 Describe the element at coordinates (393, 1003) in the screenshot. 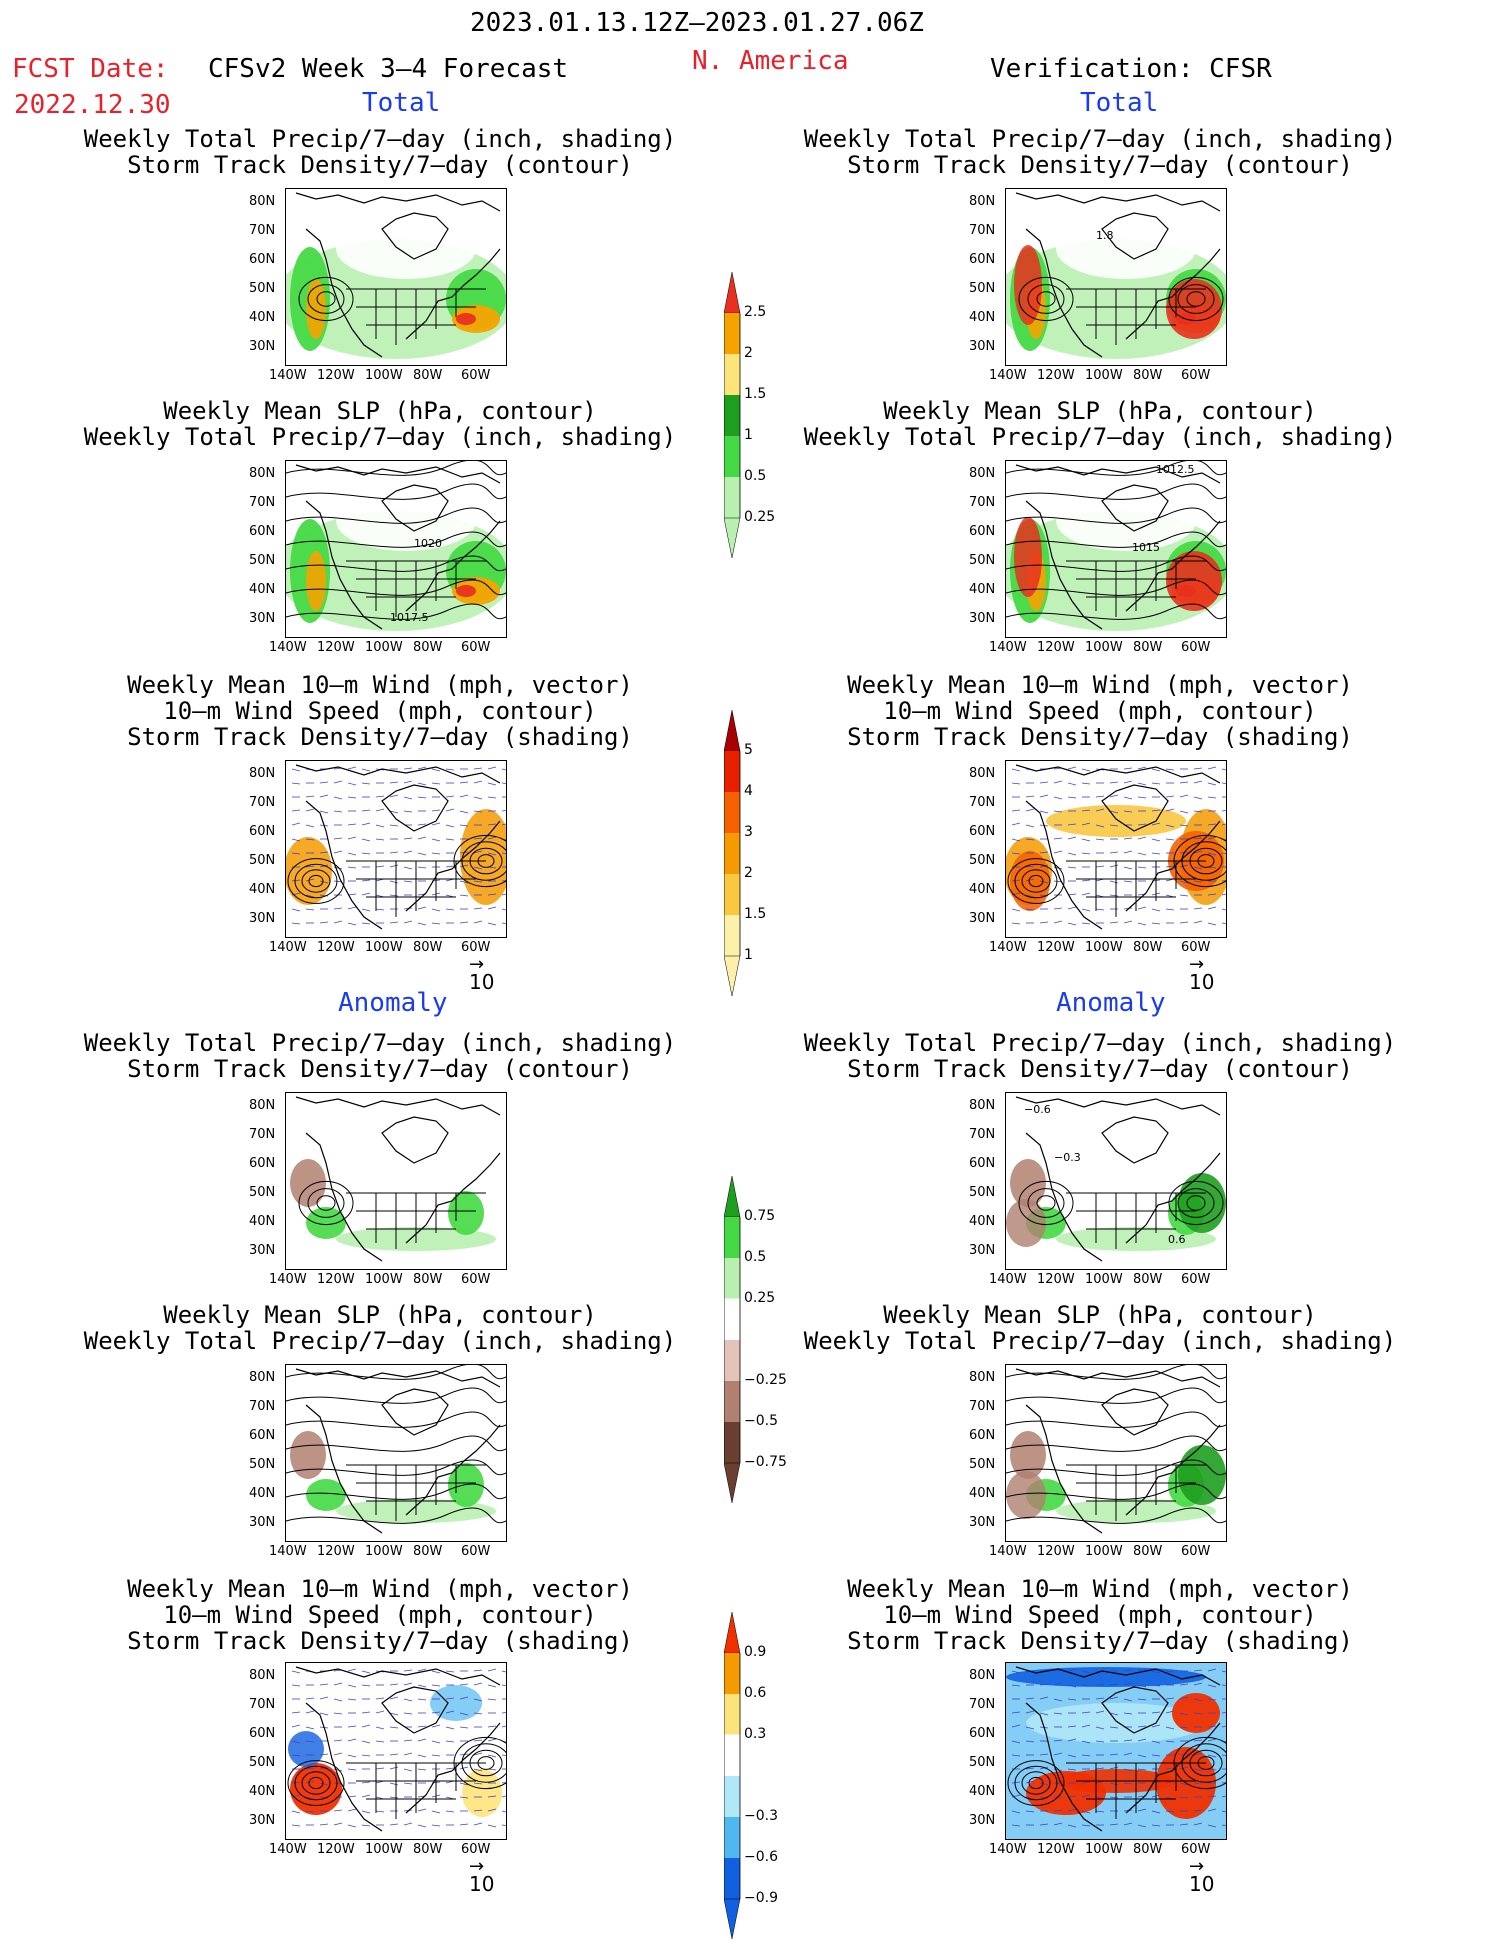

I see `section-anomaly-left: Anomaly` at that location.